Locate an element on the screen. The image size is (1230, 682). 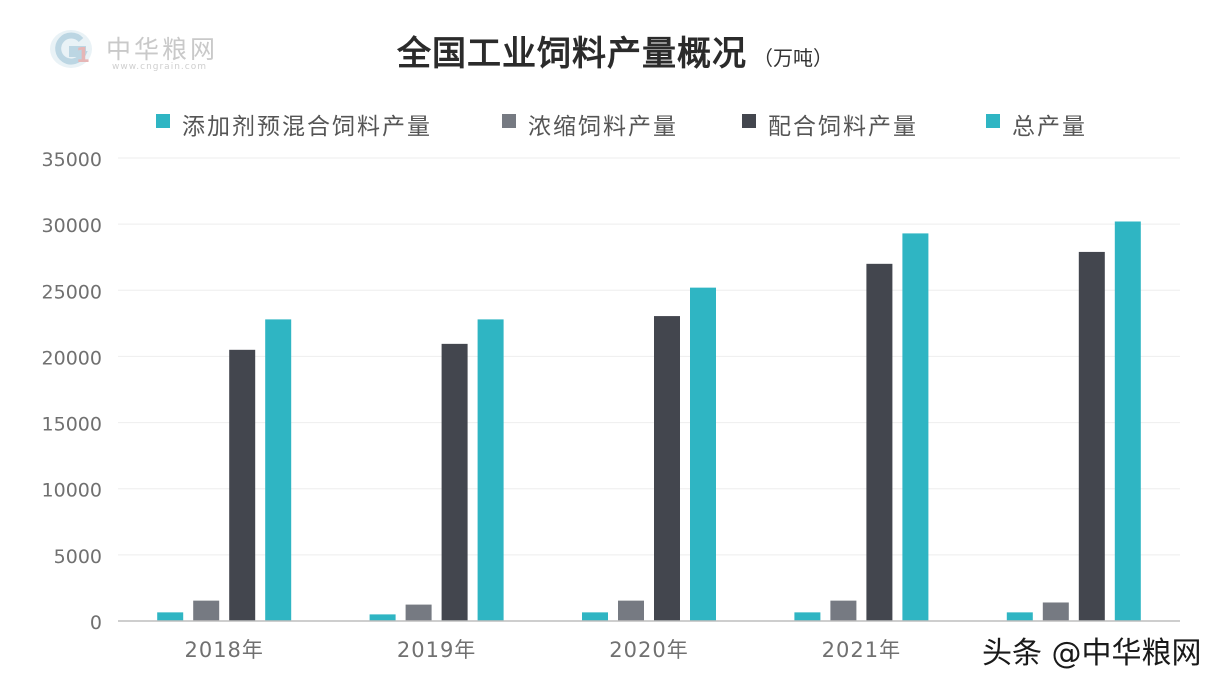
x-tick-label: 2020年 is located at coordinates (648, 650).